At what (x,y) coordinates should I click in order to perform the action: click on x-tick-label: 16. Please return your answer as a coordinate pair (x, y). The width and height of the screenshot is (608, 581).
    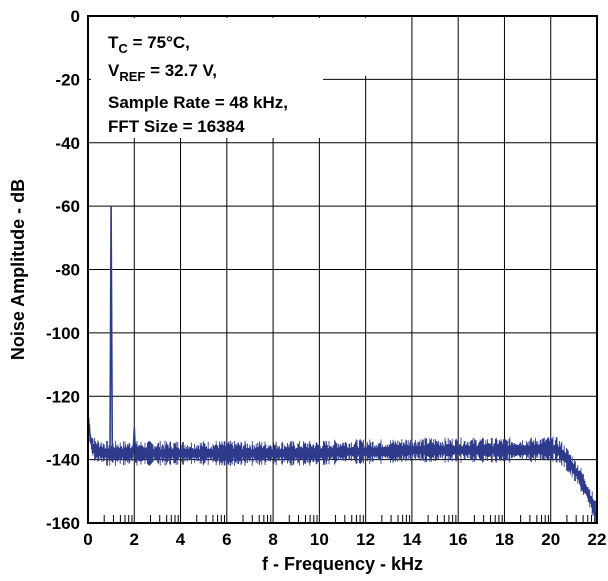
    Looking at the image, I should click on (458, 539).